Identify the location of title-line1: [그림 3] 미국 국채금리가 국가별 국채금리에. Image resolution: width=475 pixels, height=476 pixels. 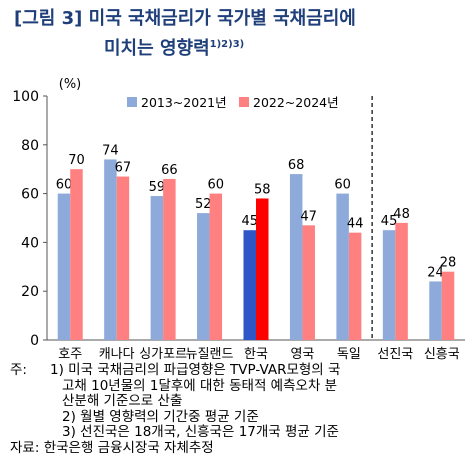
(185, 18).